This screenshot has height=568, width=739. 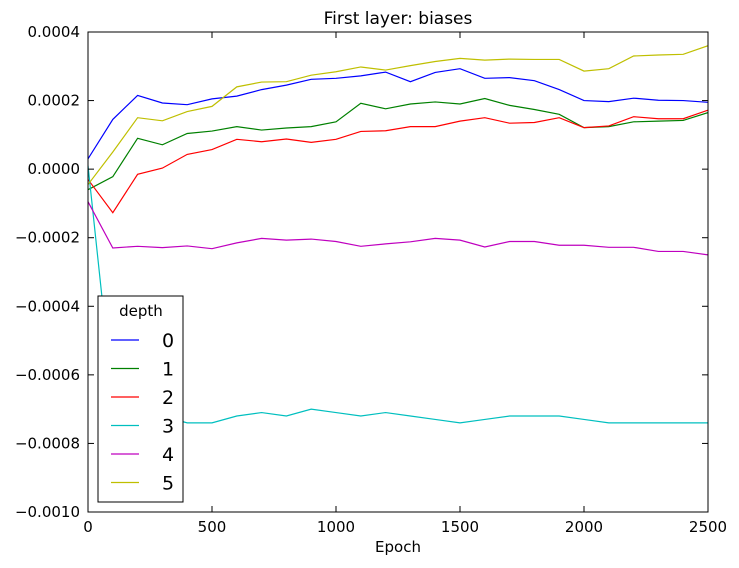 I want to click on legend-label-depth-4: 4, so click(x=168, y=455).